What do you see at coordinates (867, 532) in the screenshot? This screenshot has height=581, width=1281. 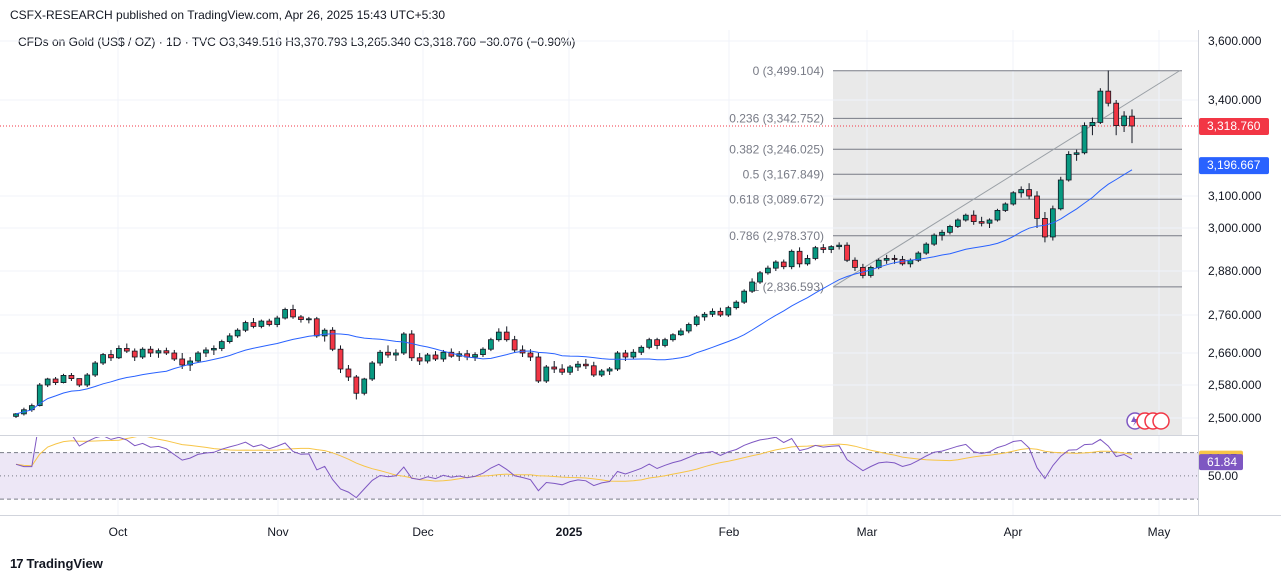 I see `time-tick: Mar` at bounding box center [867, 532].